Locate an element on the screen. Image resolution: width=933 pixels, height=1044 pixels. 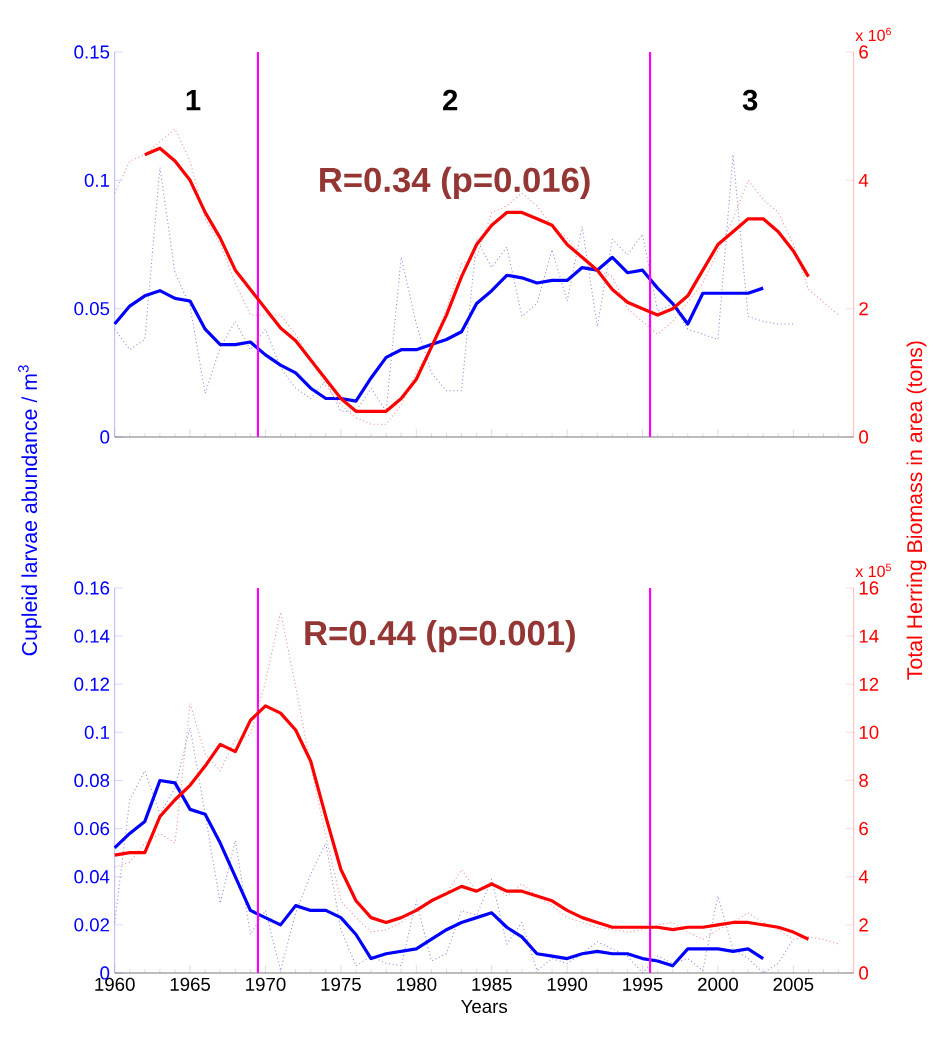
y2-tick-label: 14 is located at coordinates (869, 636).